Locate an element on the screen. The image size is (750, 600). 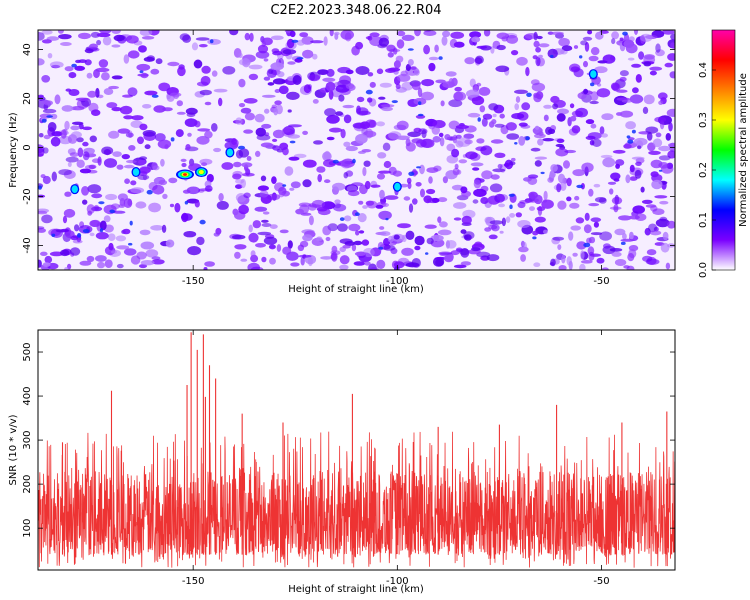
snr-y-label: SNR (10 * v/v) is located at coordinates (13, 449).